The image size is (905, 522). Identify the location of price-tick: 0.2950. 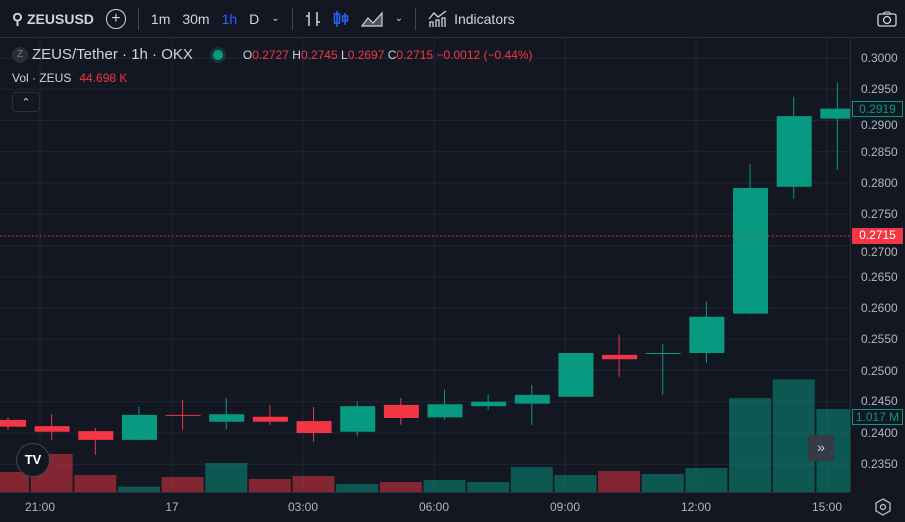
(879, 89).